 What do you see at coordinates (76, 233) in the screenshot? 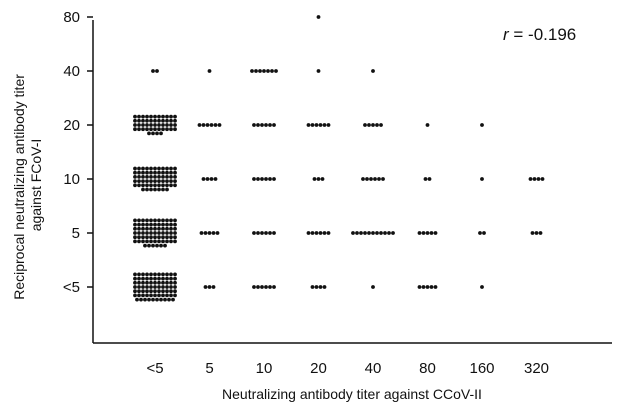
I see `y-tick-label: 5` at bounding box center [76, 233].